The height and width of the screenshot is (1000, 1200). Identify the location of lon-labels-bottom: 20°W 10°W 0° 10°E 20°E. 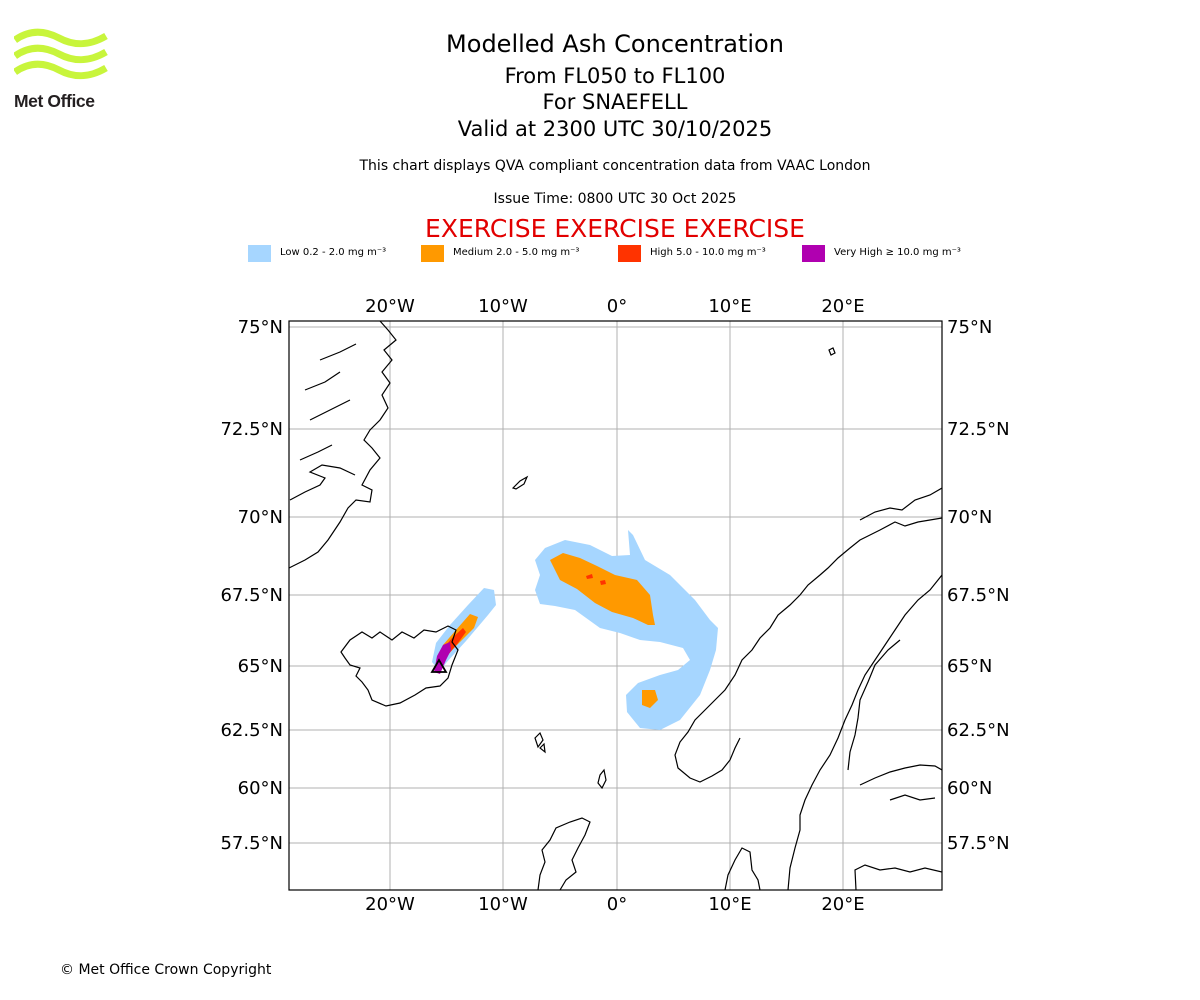
(614, 904).